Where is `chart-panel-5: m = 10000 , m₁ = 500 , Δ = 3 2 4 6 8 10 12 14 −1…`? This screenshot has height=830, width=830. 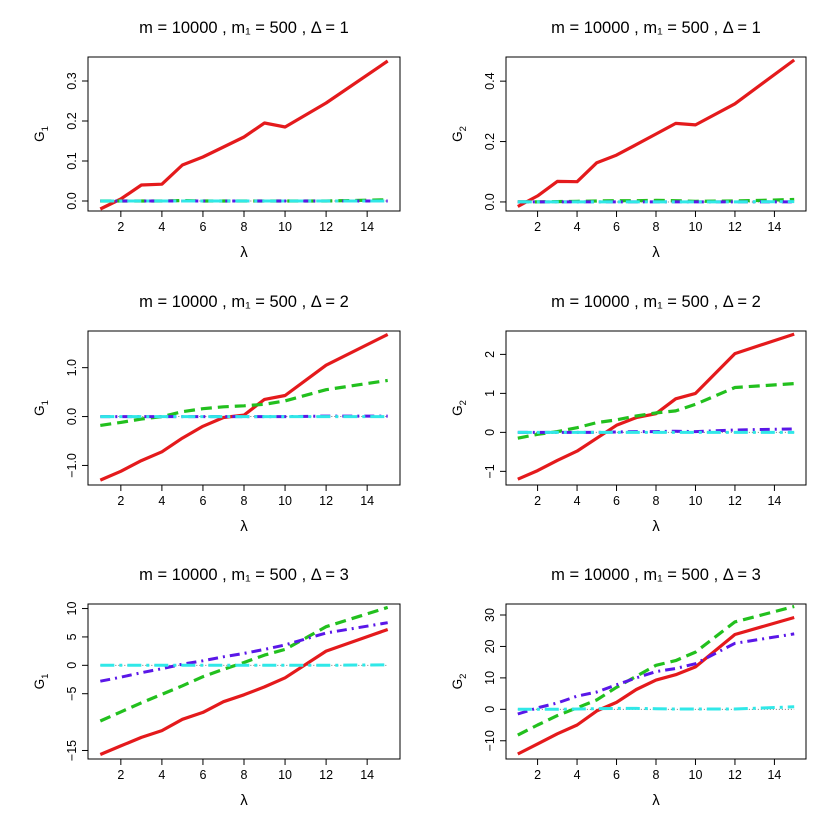
chart-panel-5: m = 10000 , m₁ = 500 , Δ = 3 2 4 6 8 10 12 14 −1… is located at coordinates (216, 687).